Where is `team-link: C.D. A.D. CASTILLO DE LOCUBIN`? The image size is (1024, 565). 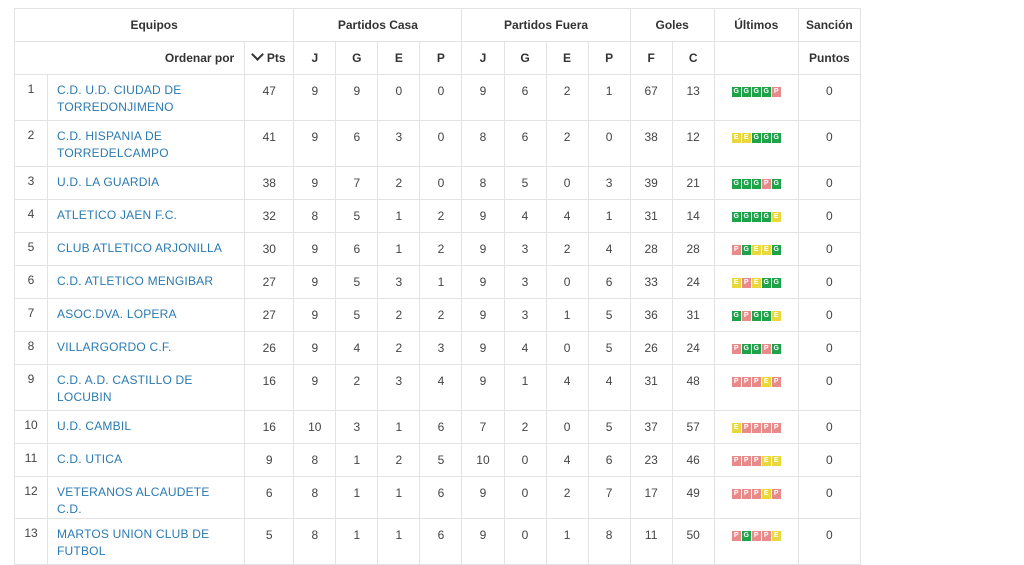
team-link: C.D. A.D. CASTILLO DE LOCUBIN is located at coordinates (125, 388).